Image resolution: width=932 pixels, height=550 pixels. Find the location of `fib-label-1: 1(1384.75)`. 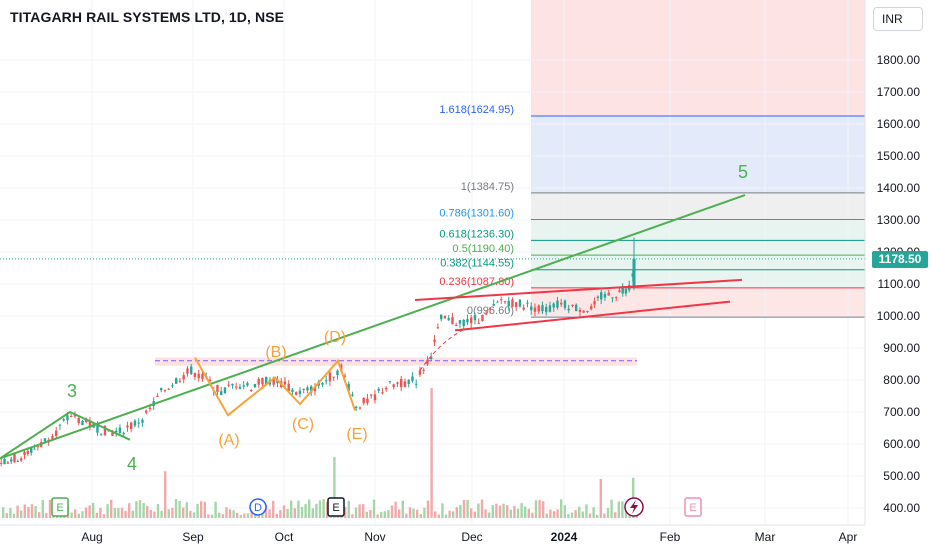

fib-label-1: 1(1384.75) is located at coordinates (487, 187).